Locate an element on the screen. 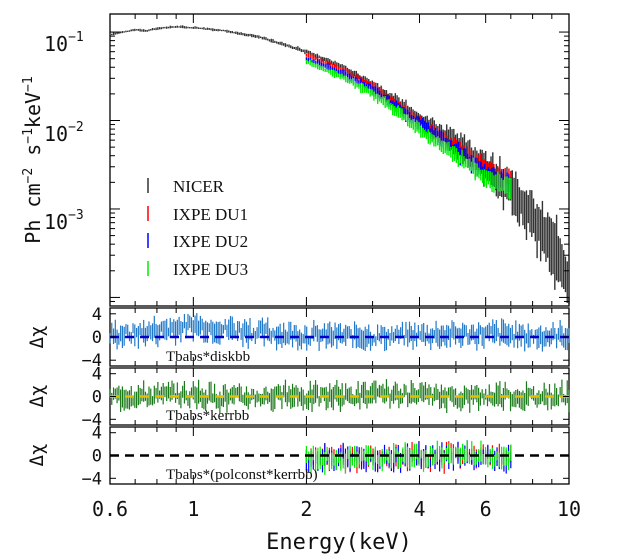  series-ixpe-du3 is located at coordinates (408, 129).